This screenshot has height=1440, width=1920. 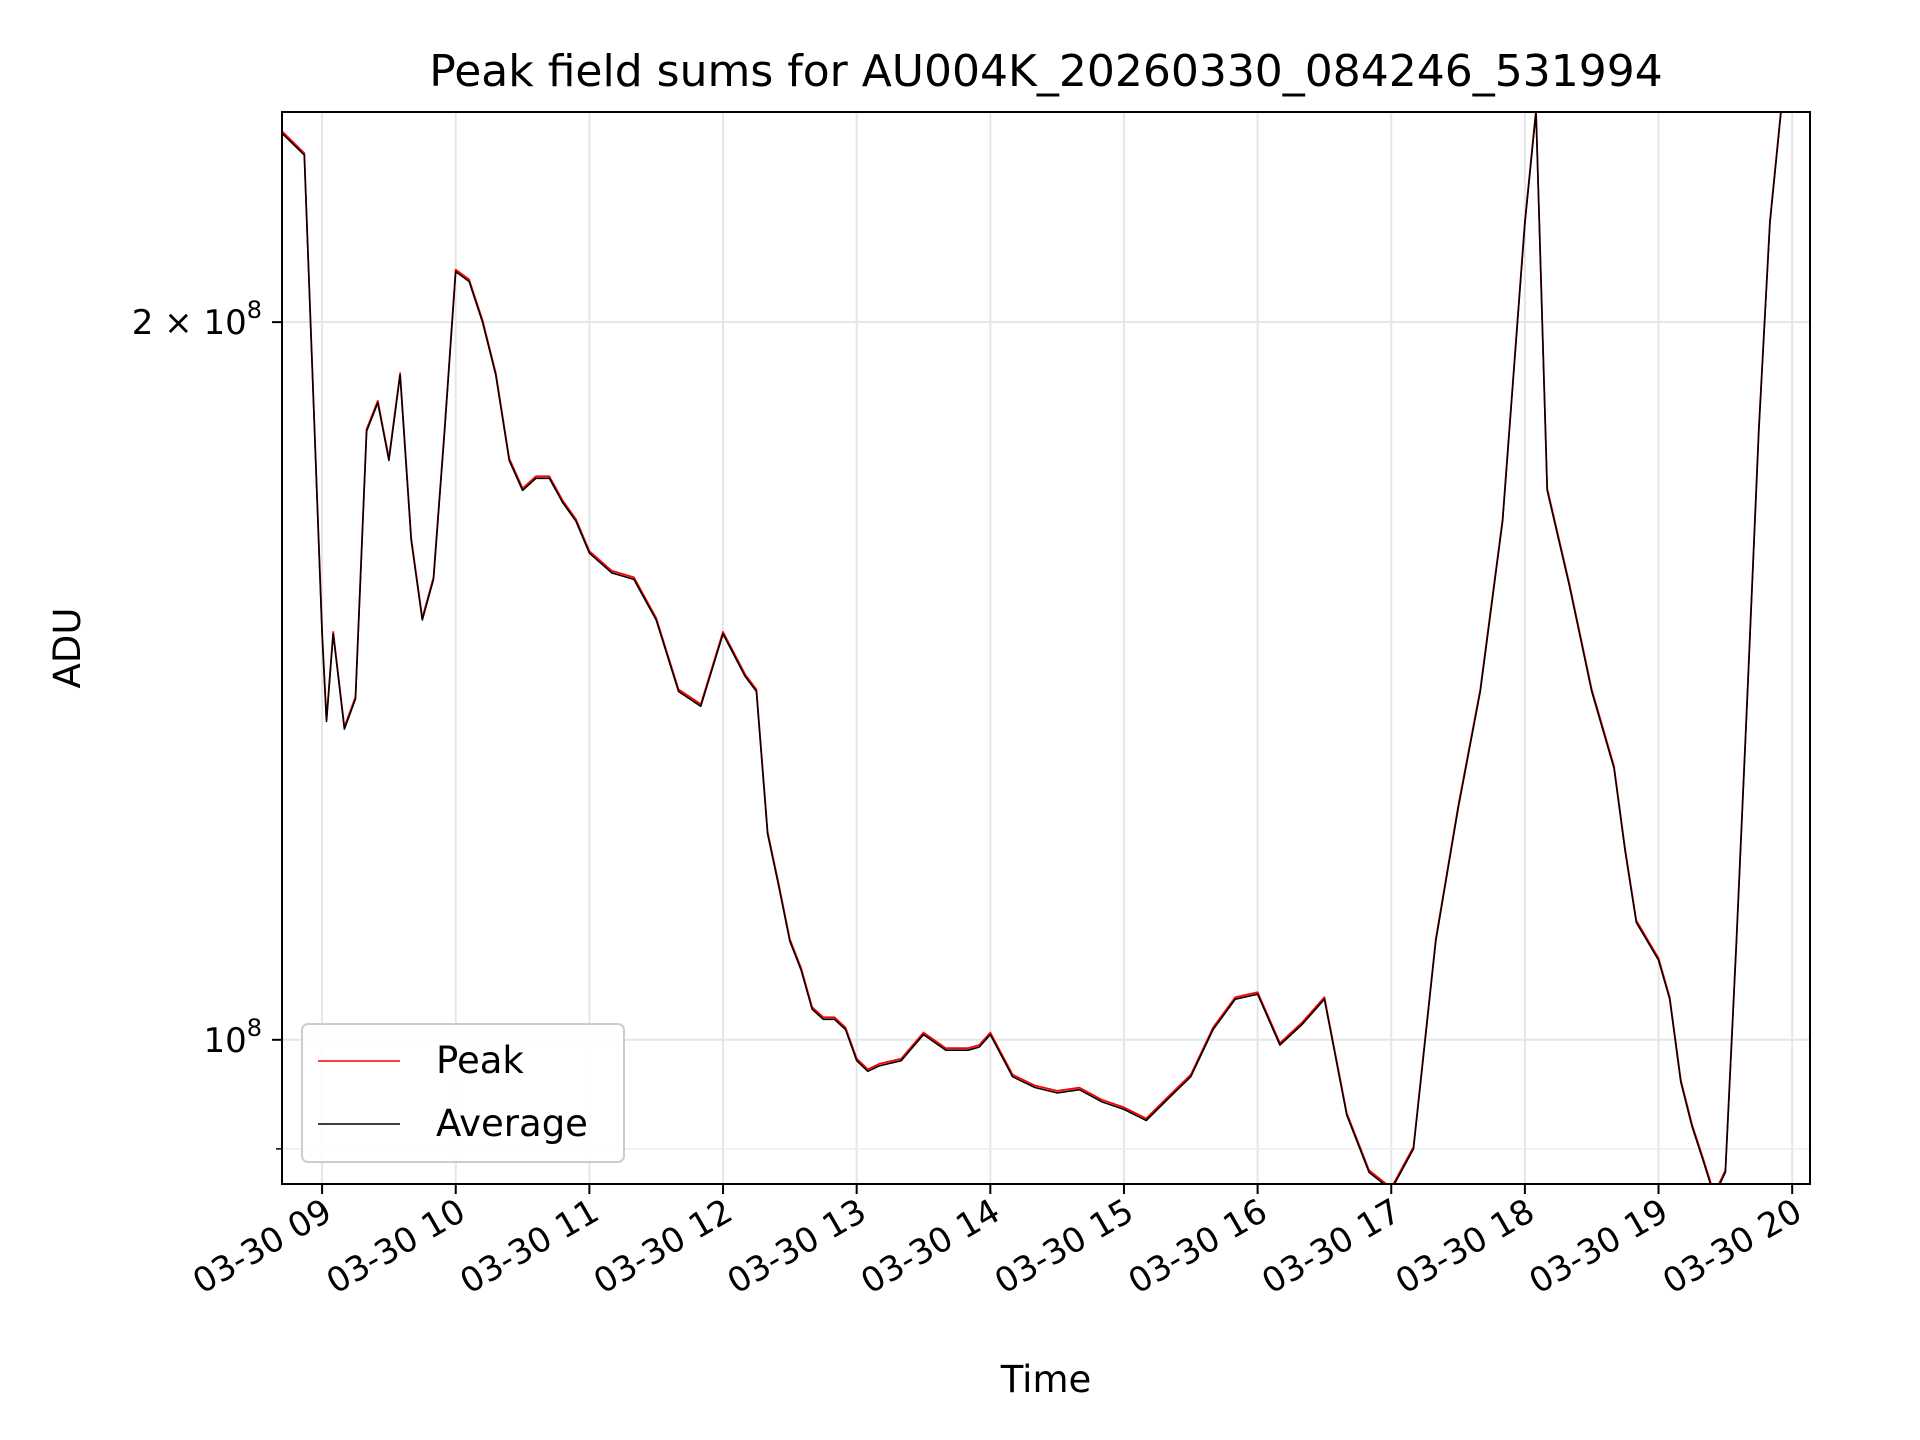 I want to click on legend-label-peak: Peak, so click(x=480, y=1060).